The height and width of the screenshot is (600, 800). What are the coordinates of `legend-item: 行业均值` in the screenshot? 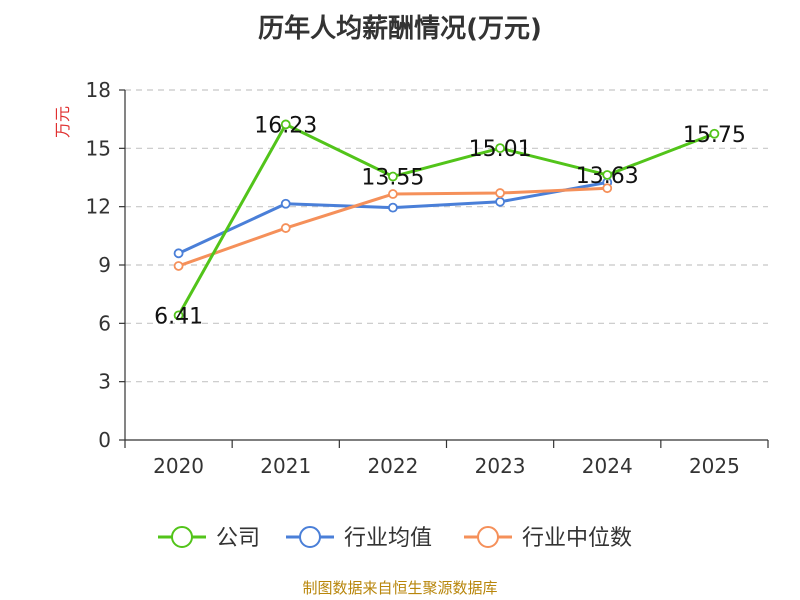 It's located at (359, 538).